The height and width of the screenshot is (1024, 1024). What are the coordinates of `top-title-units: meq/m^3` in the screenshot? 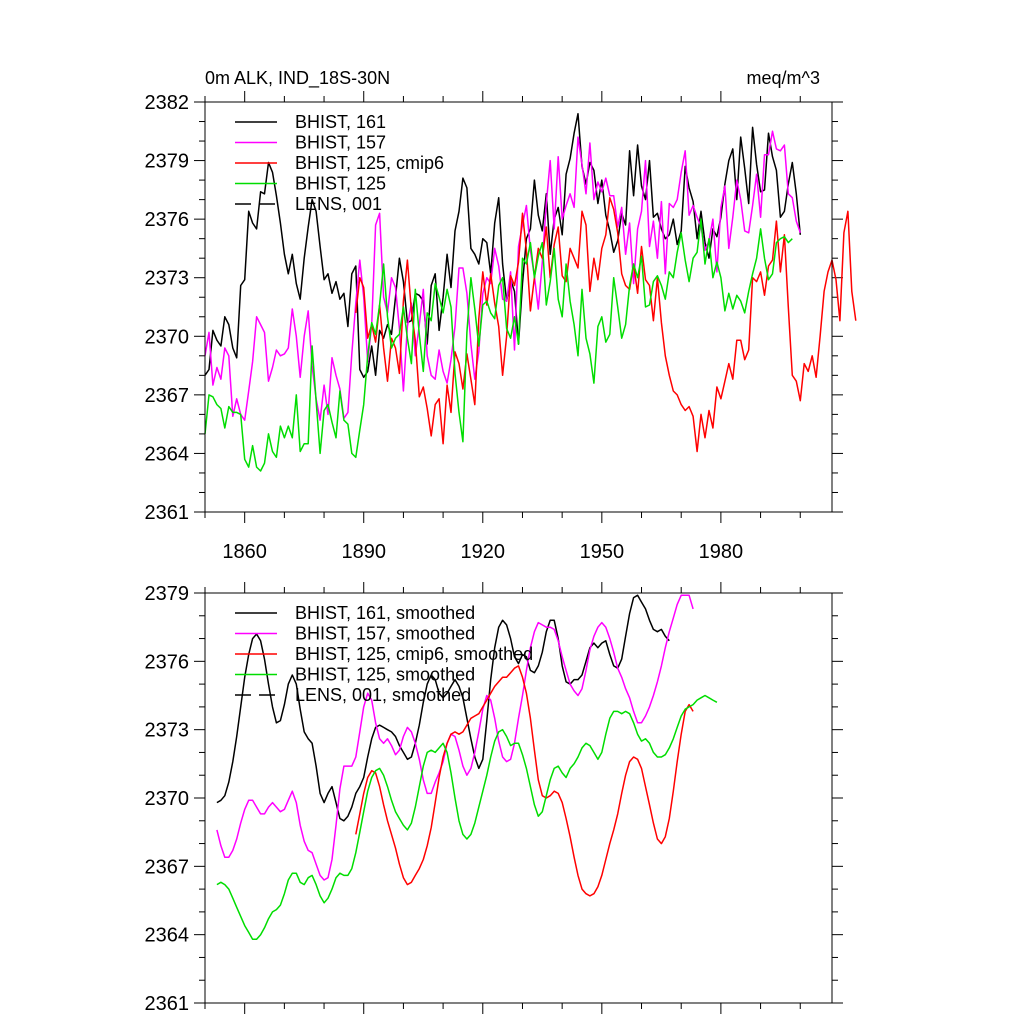 It's located at (783, 78).